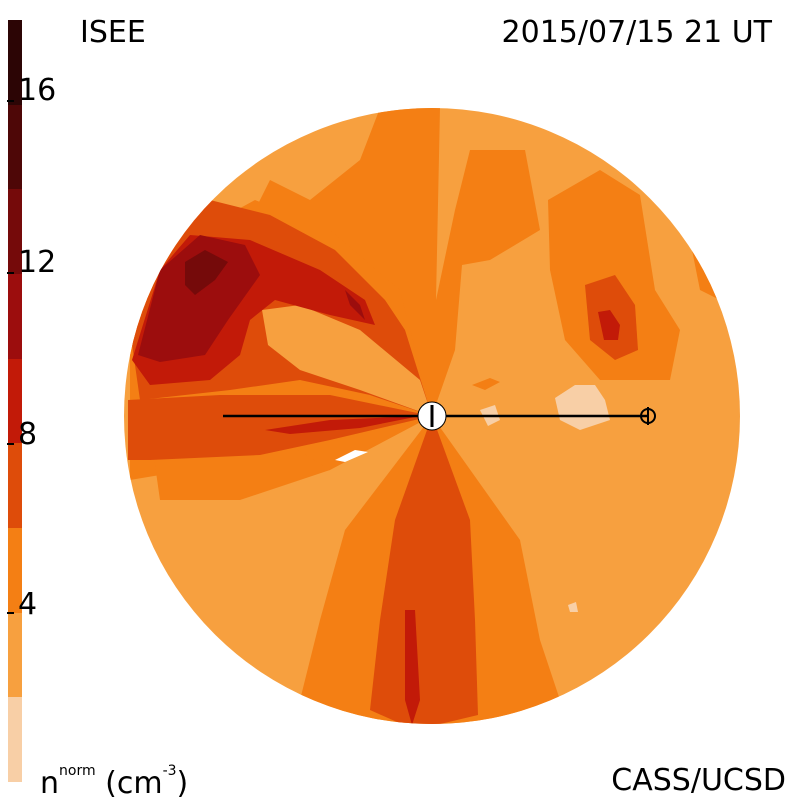 This screenshot has height=801, width=800. I want to click on colorbar, so click(15, 401).